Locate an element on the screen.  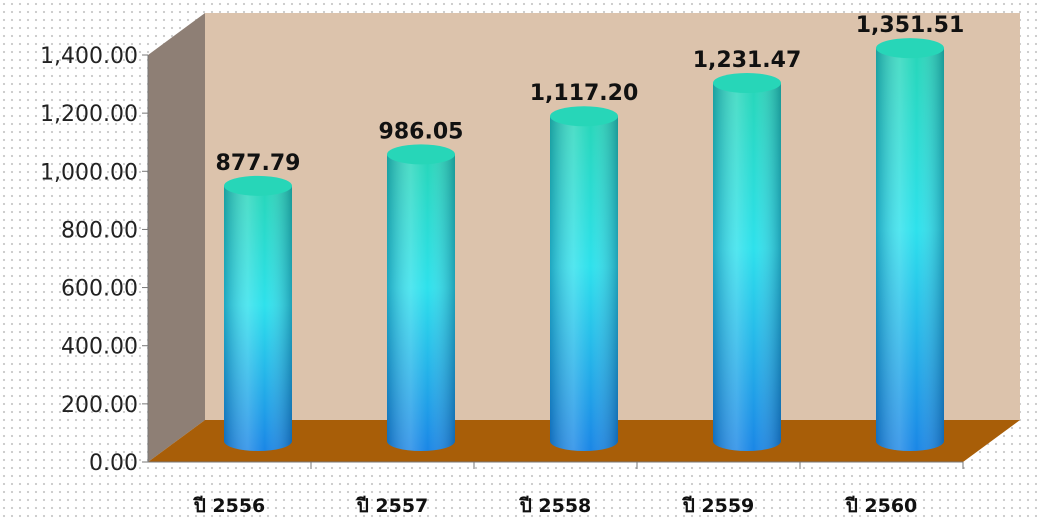
x-axis-ticks: ปี 2556 ปี 2557 ปี 2558 ปี 2559 ปี 2560 is located at coordinates (578, 489).